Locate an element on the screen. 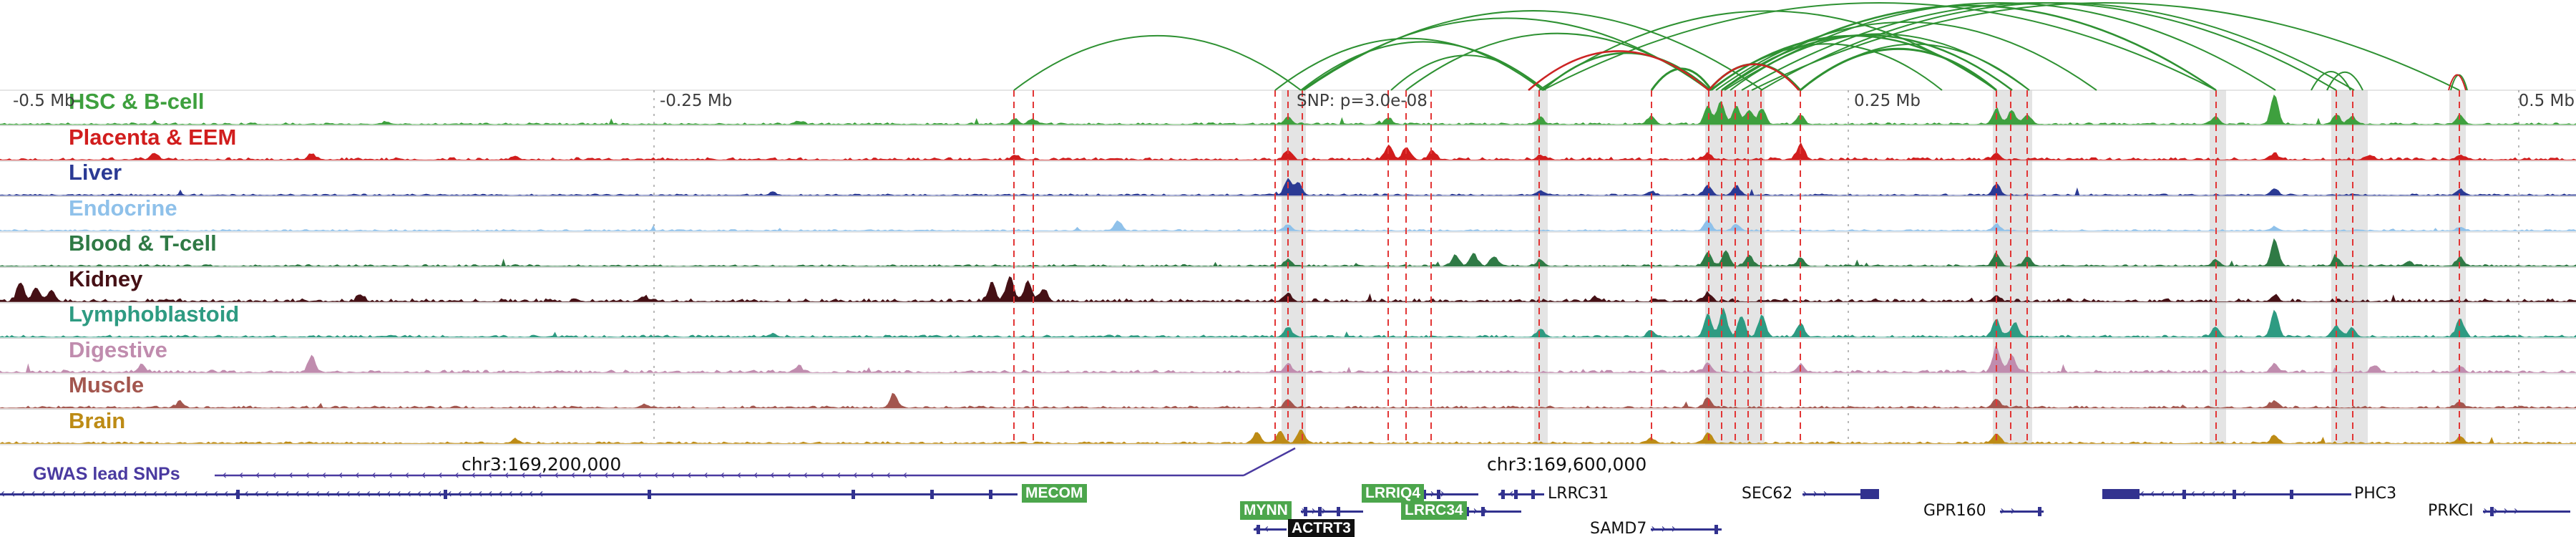  gene-model-mecom is located at coordinates (509, 494).